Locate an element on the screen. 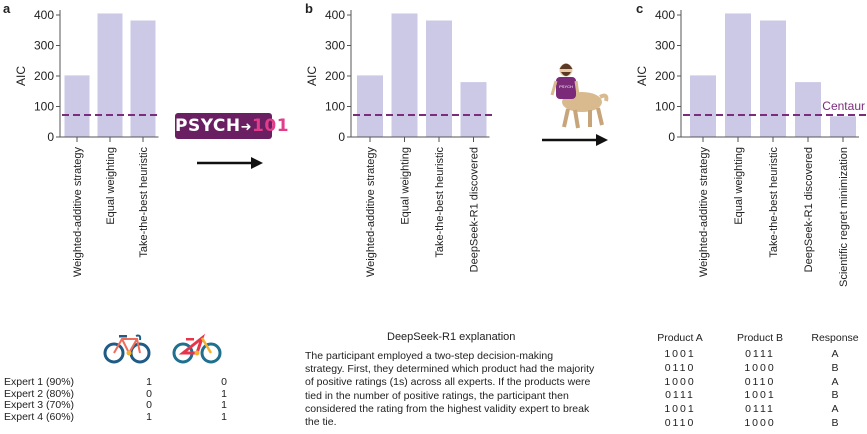 This screenshot has width=867, height=434. logo-text-101: 101 is located at coordinates (271, 126).